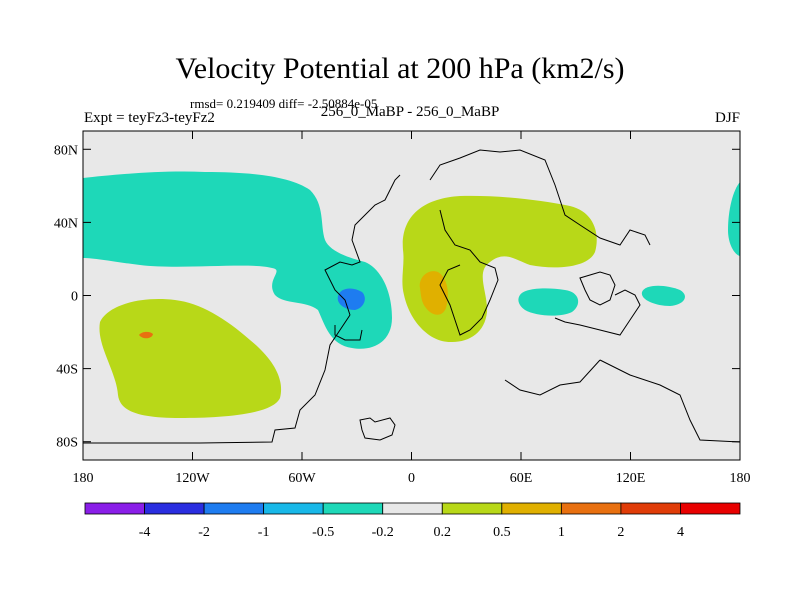 The width and height of the screenshot is (800, 600). Describe the element at coordinates (410, 112) in the screenshot. I see `case-label: 256_0_MaBP - 256_0_MaBP` at that location.